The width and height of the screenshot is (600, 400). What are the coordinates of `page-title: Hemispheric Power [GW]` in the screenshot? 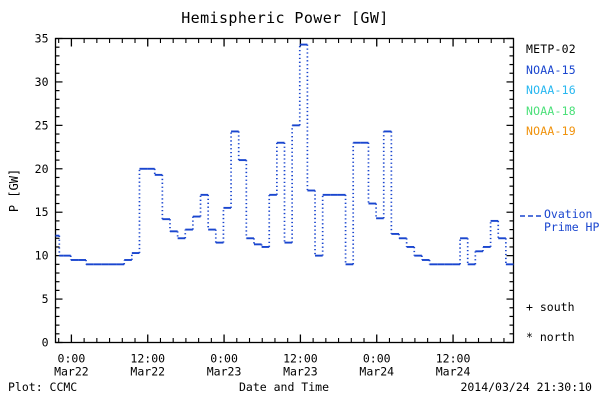 It's located at (285, 18).